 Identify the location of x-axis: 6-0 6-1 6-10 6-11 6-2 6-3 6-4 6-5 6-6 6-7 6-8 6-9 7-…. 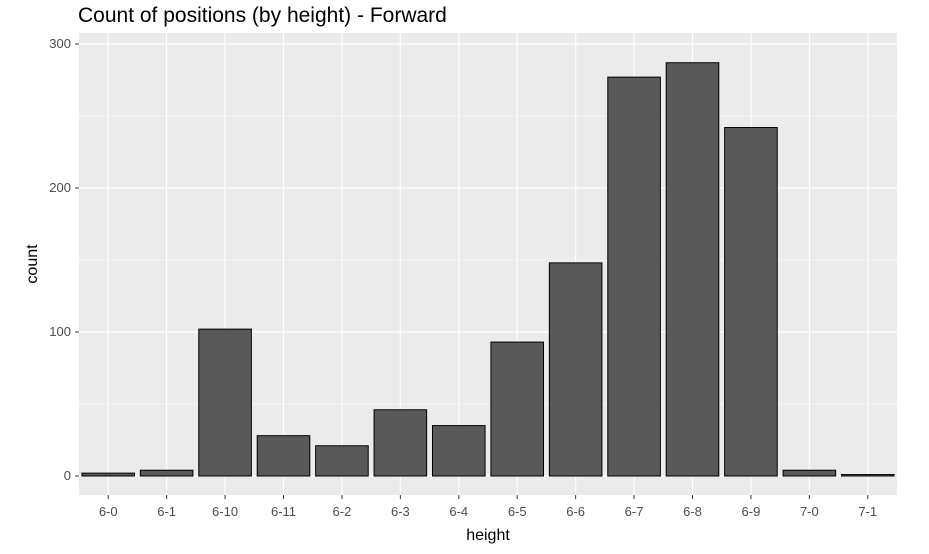
(488, 507).